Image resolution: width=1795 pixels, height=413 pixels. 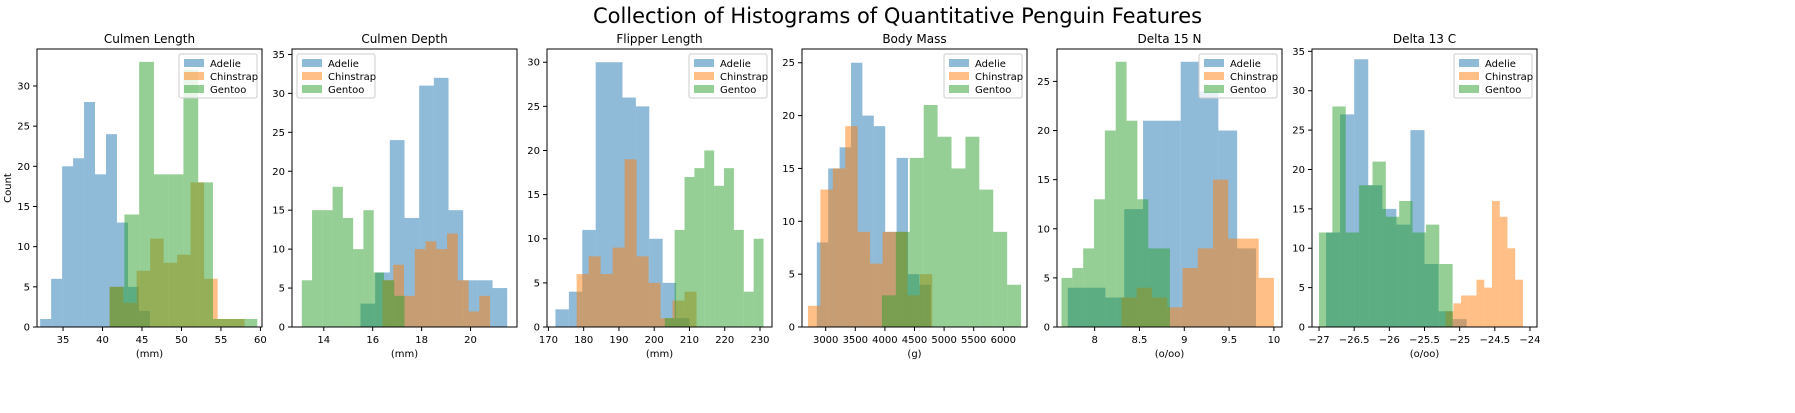 What do you see at coordinates (1484, 263) in the screenshot?
I see `series-chinstrap` at bounding box center [1484, 263].